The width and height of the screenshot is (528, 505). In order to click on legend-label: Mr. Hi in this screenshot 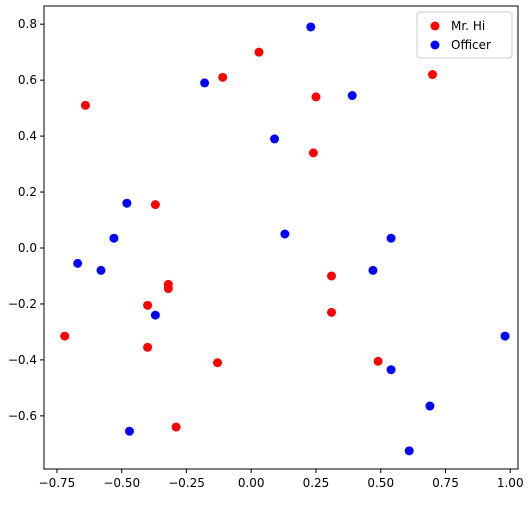, I will do `click(468, 26)`.